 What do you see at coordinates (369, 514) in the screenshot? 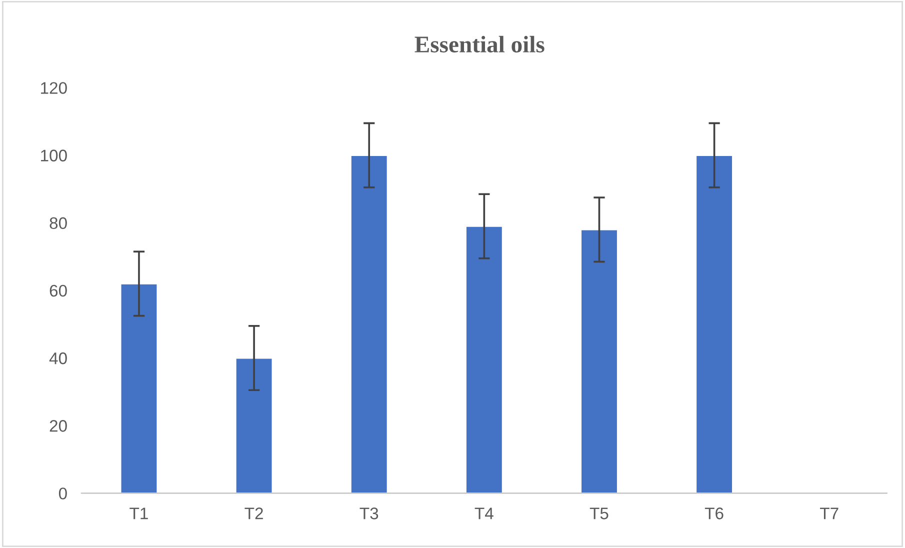
I see `x-tick-label: T3` at bounding box center [369, 514].